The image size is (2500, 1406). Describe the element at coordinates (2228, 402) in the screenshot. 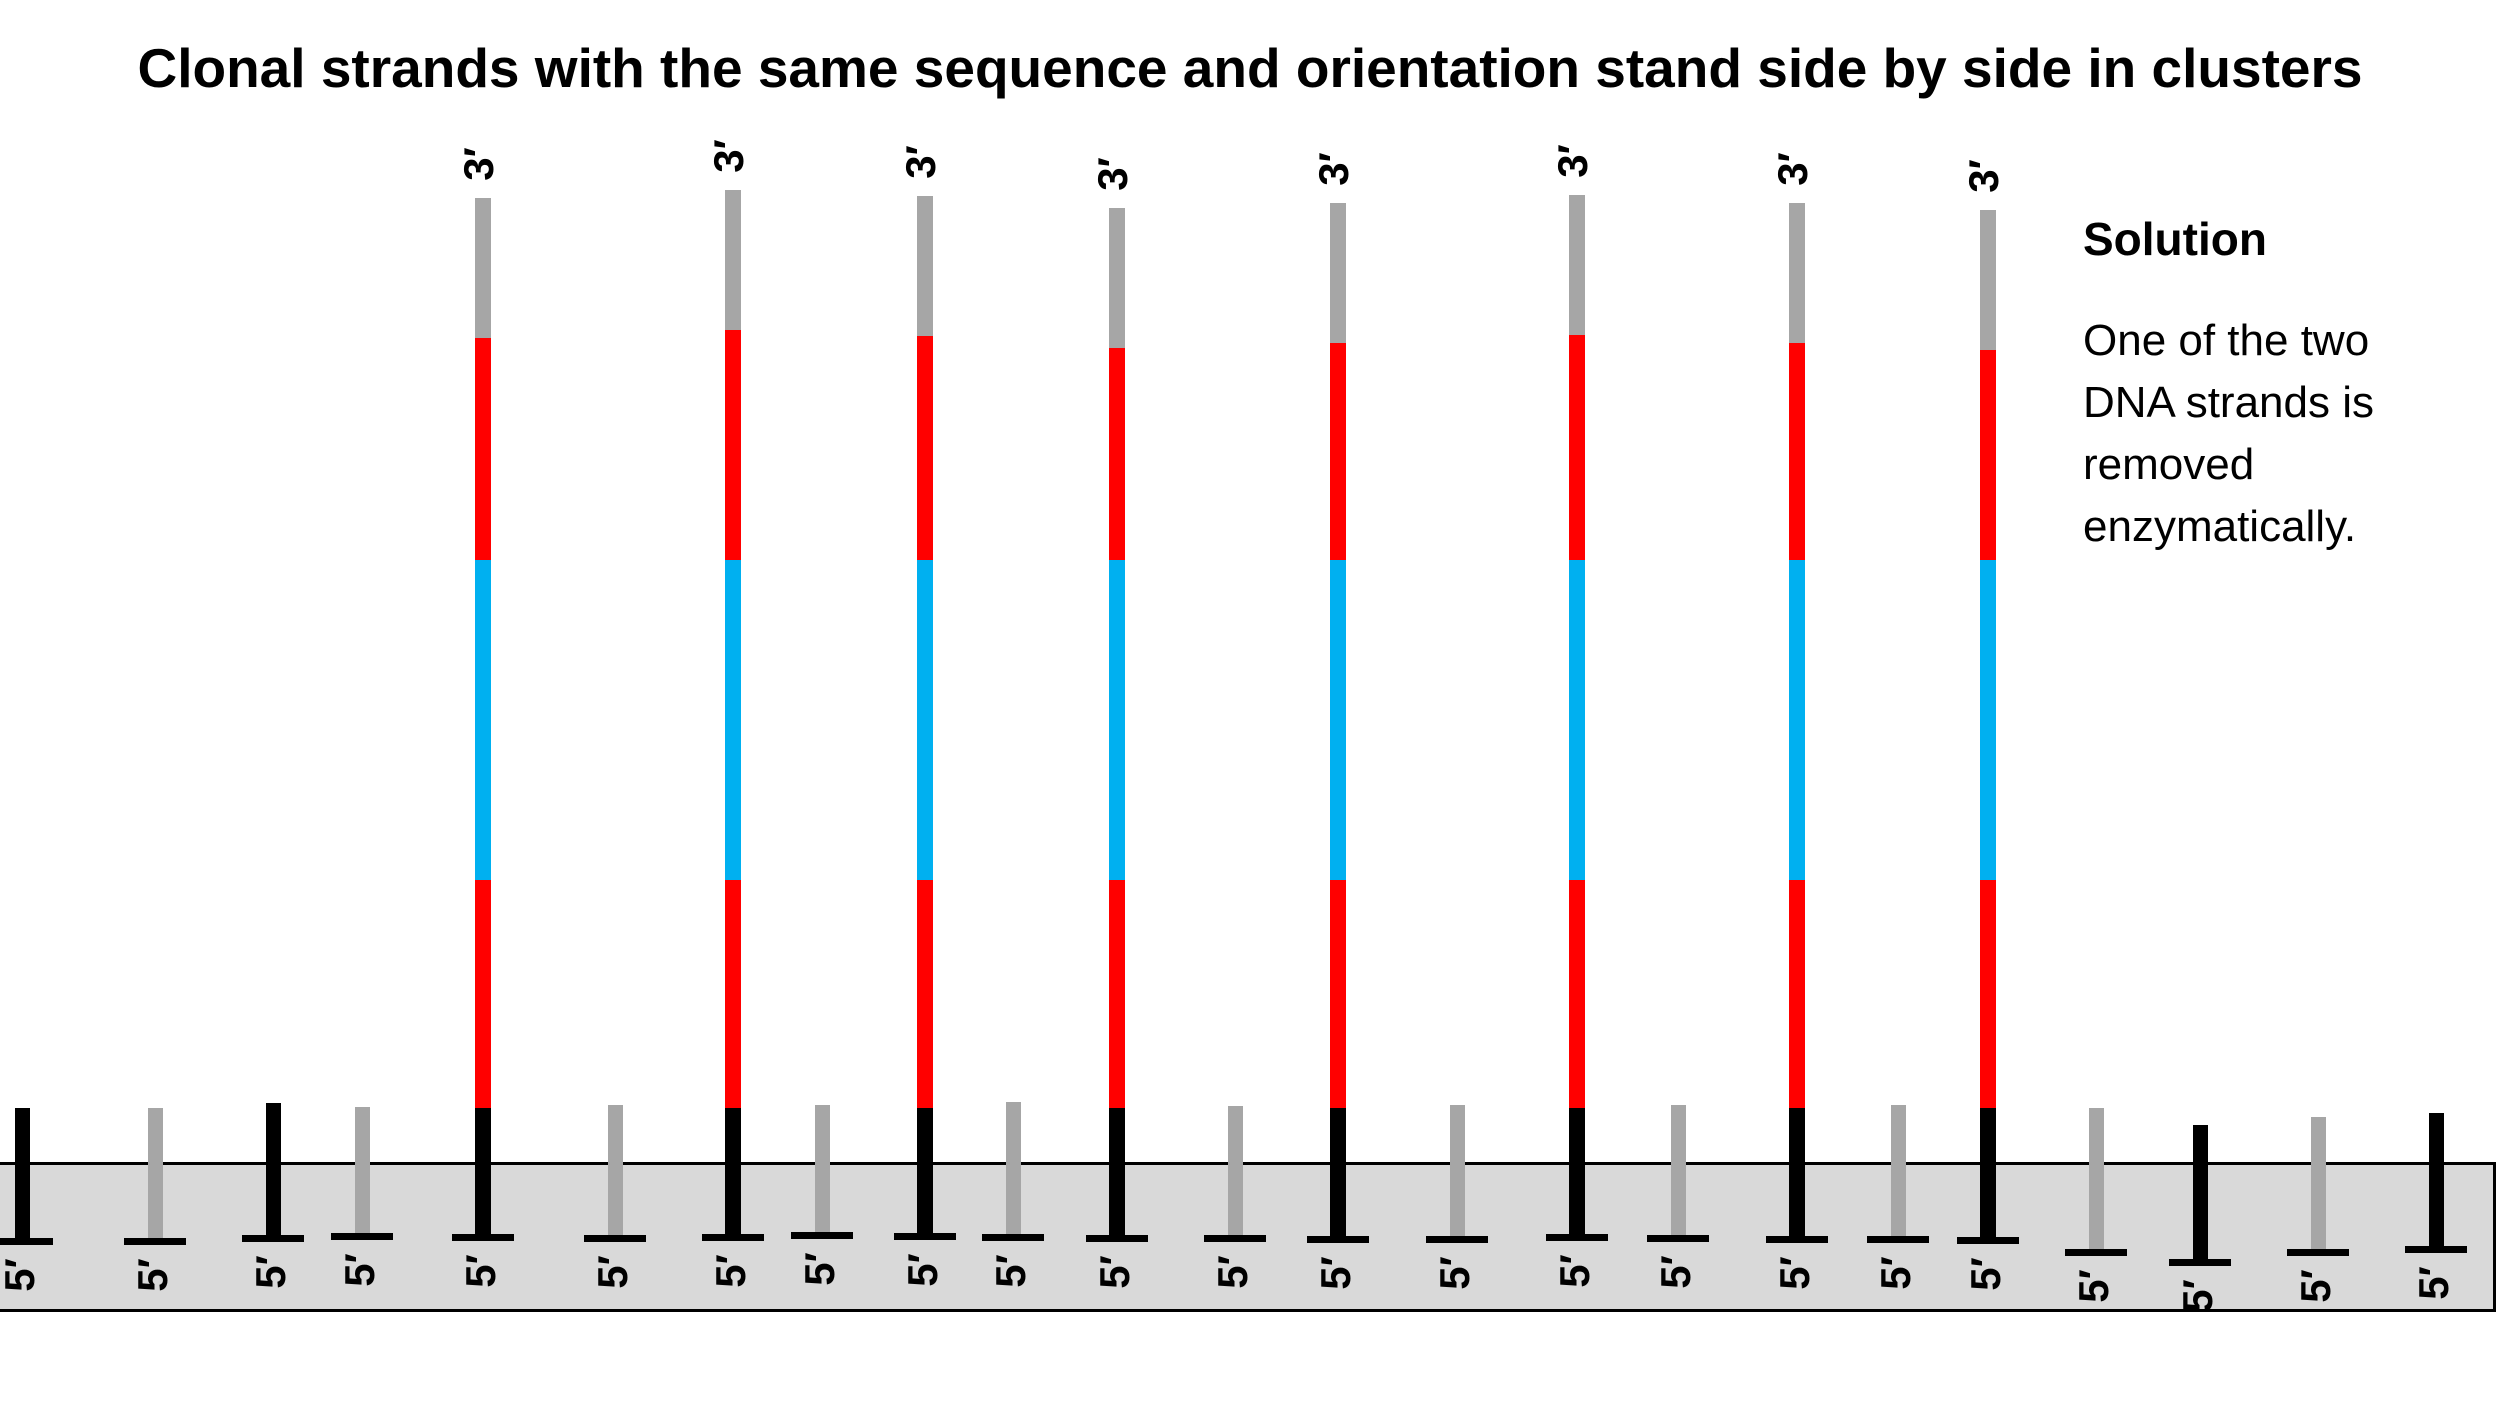

I see `solution-line: DNA strands is` at that location.